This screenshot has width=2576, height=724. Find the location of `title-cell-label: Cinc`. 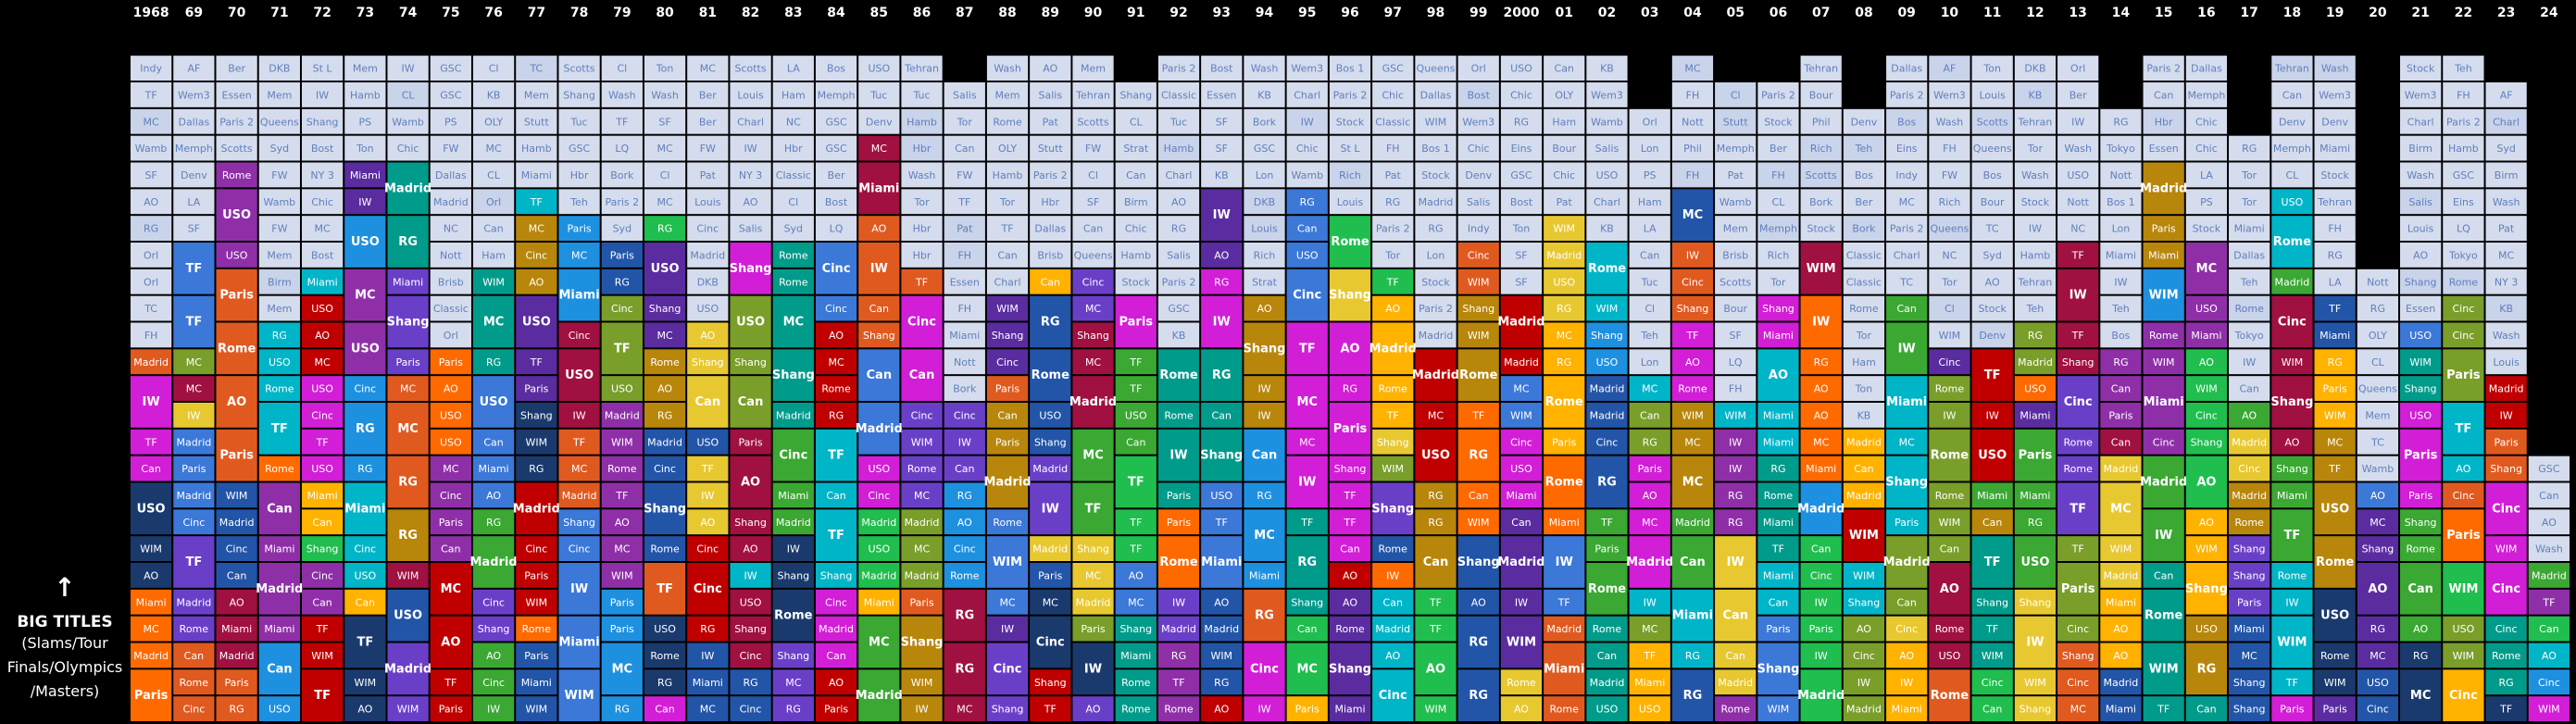

title-cell-label: Cinc is located at coordinates (1479, 255).